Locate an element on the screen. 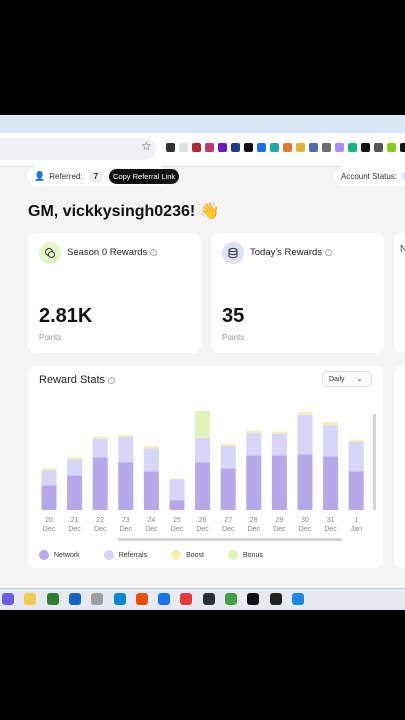 This screenshot has height=720, width=405. bar-segment-bonus is located at coordinates (203, 423).